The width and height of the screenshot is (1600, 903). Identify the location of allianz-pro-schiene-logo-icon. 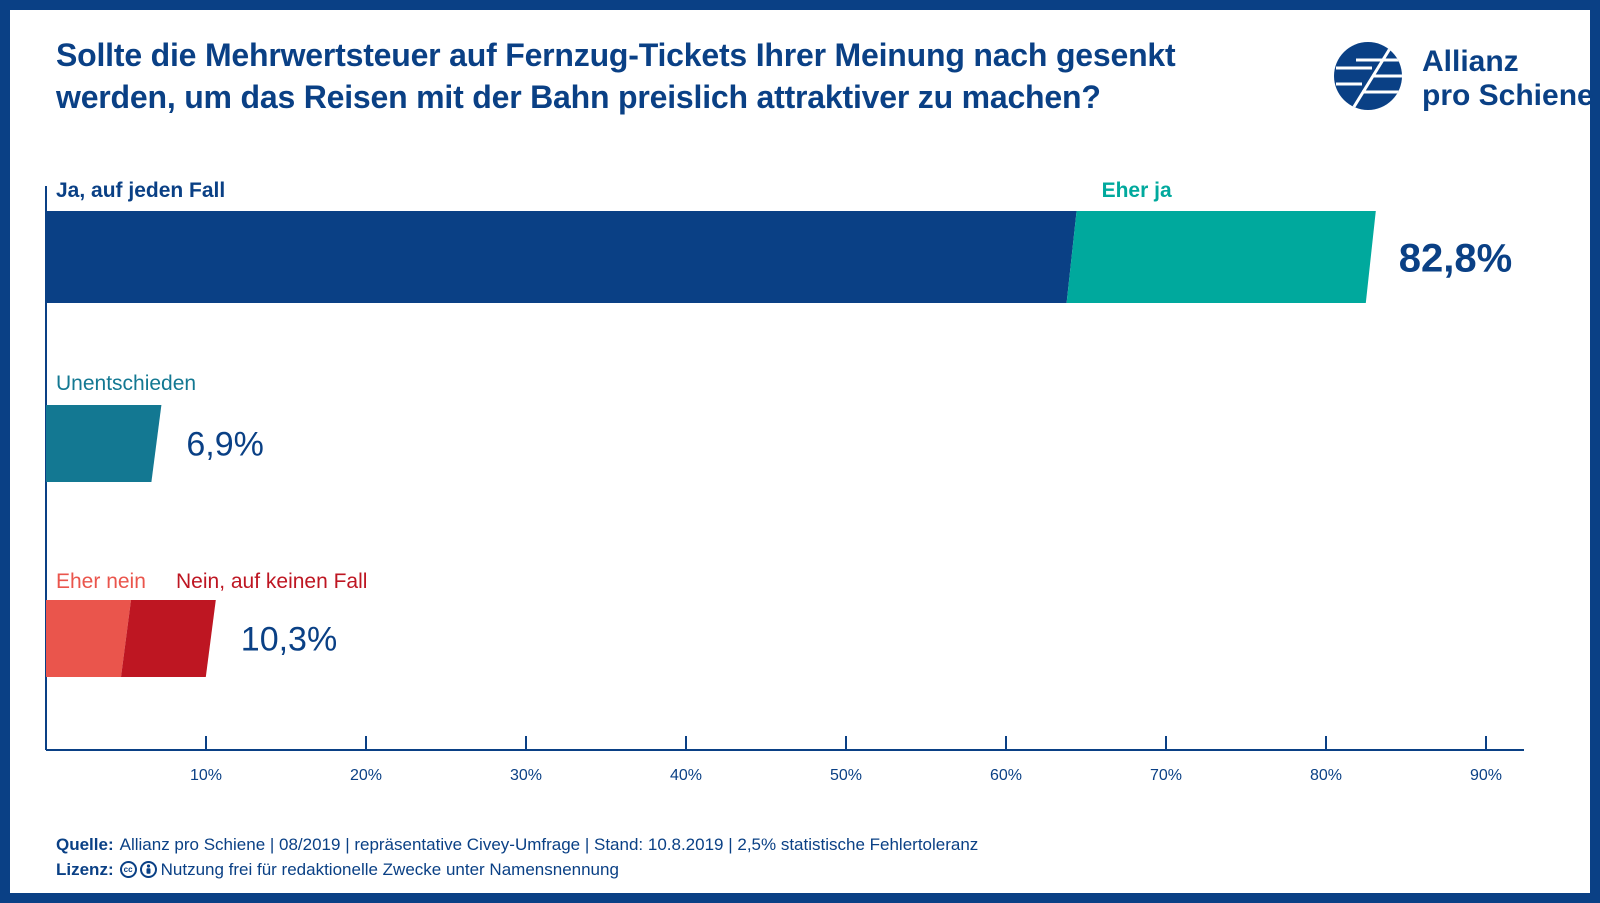
(1368, 76).